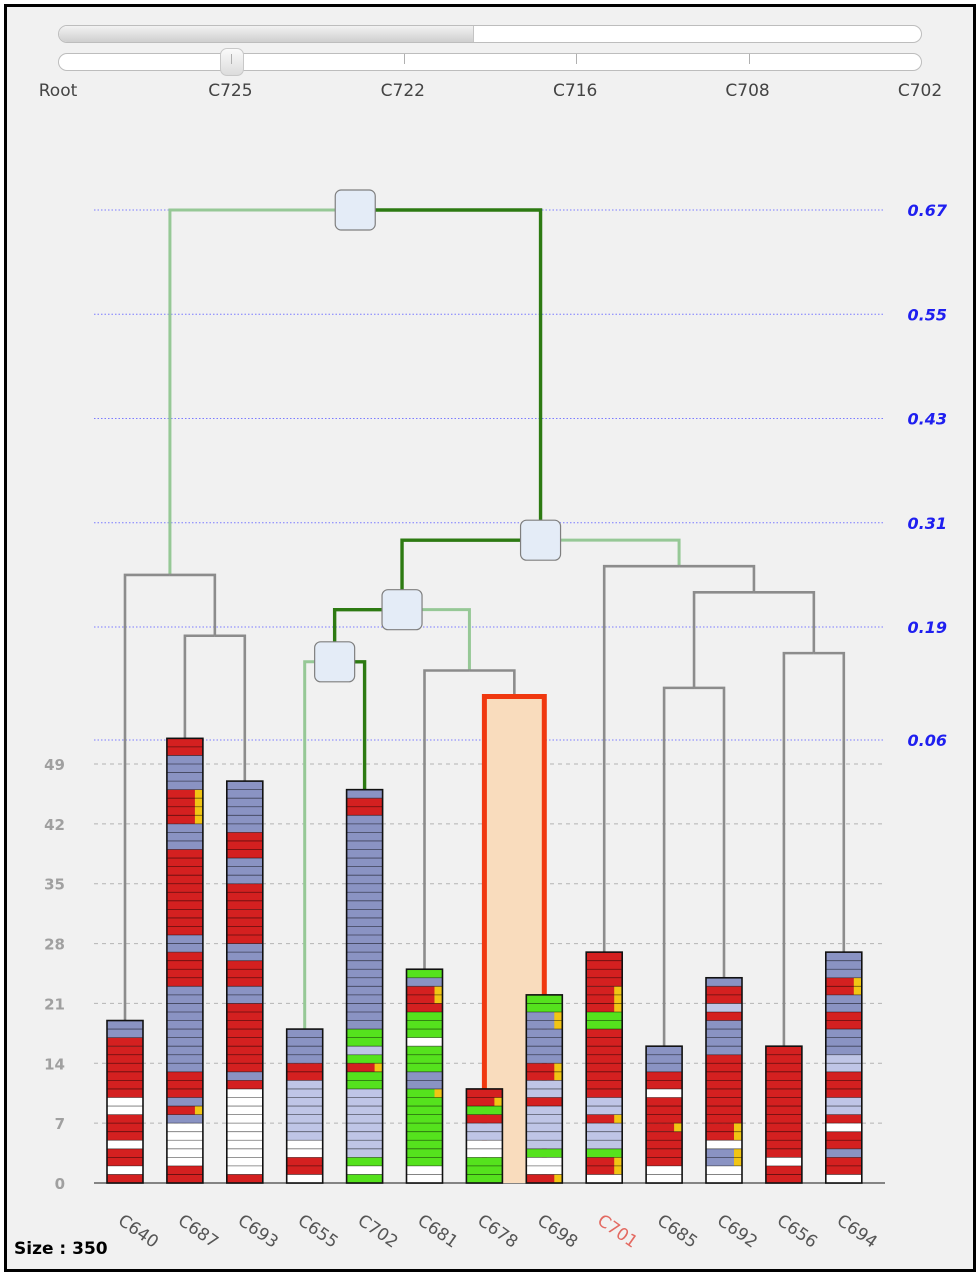 Image resolution: width=980 pixels, height=1274 pixels. What do you see at coordinates (54, 765) in the screenshot?
I see `count-tick-label: 49` at bounding box center [54, 765].